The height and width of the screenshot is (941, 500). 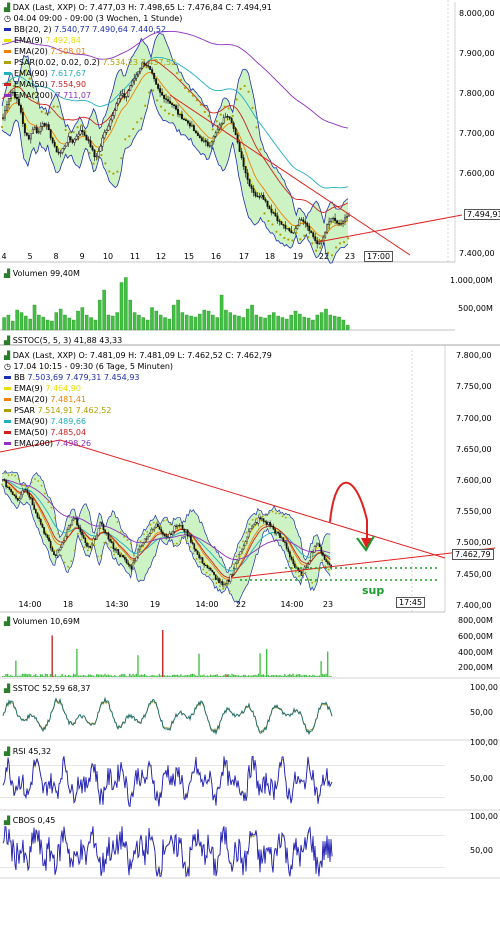 I want to click on bottom-legend-item-2: EMA(20) 7.481,41, so click(x=45, y=399).